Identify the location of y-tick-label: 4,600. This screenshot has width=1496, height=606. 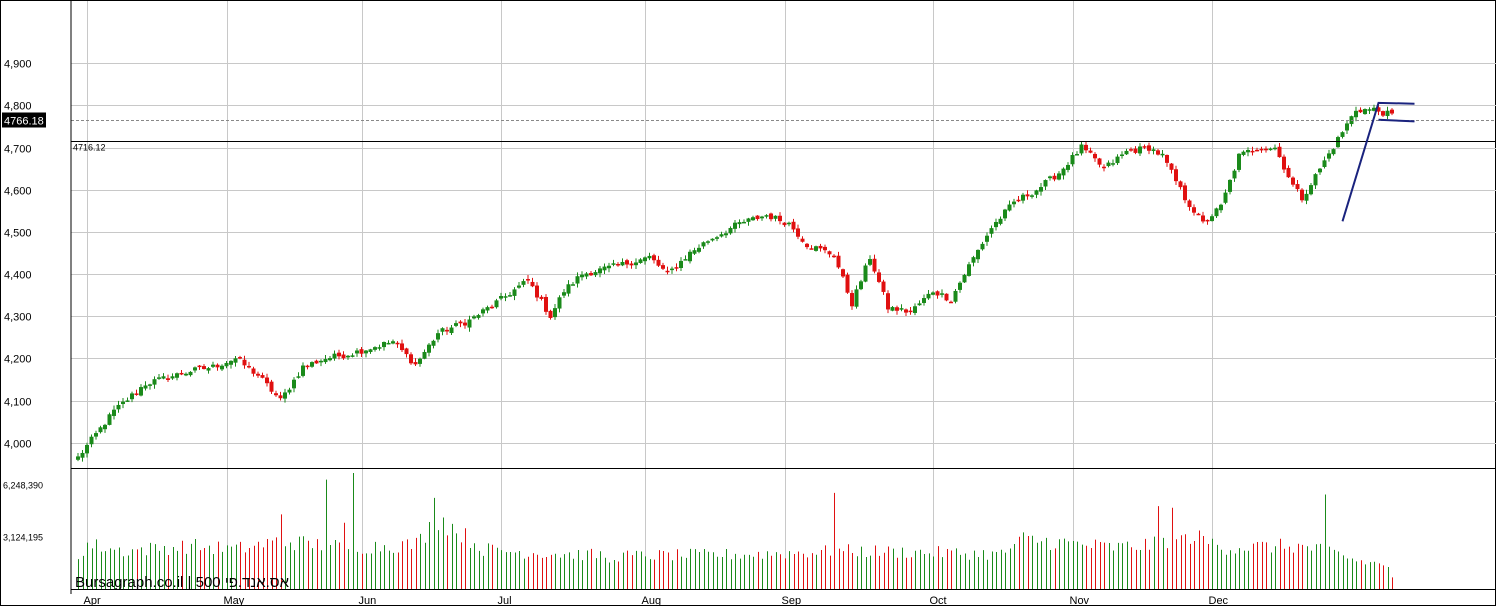
(18, 192).